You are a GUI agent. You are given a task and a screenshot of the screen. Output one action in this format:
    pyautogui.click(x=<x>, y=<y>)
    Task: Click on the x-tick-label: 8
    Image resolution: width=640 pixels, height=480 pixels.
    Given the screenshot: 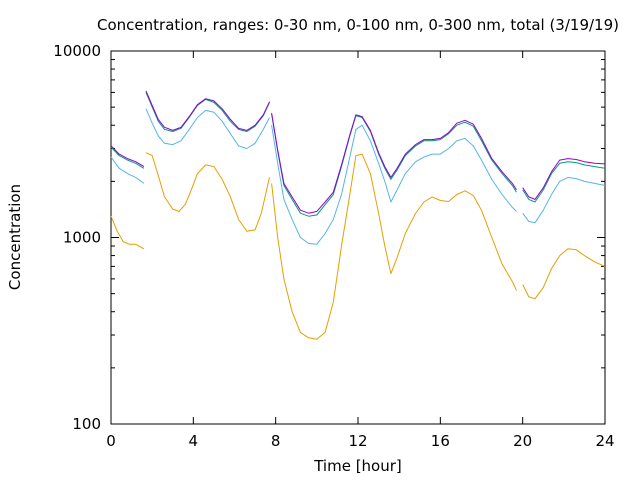 What is the action you would take?
    pyautogui.click(x=276, y=441)
    